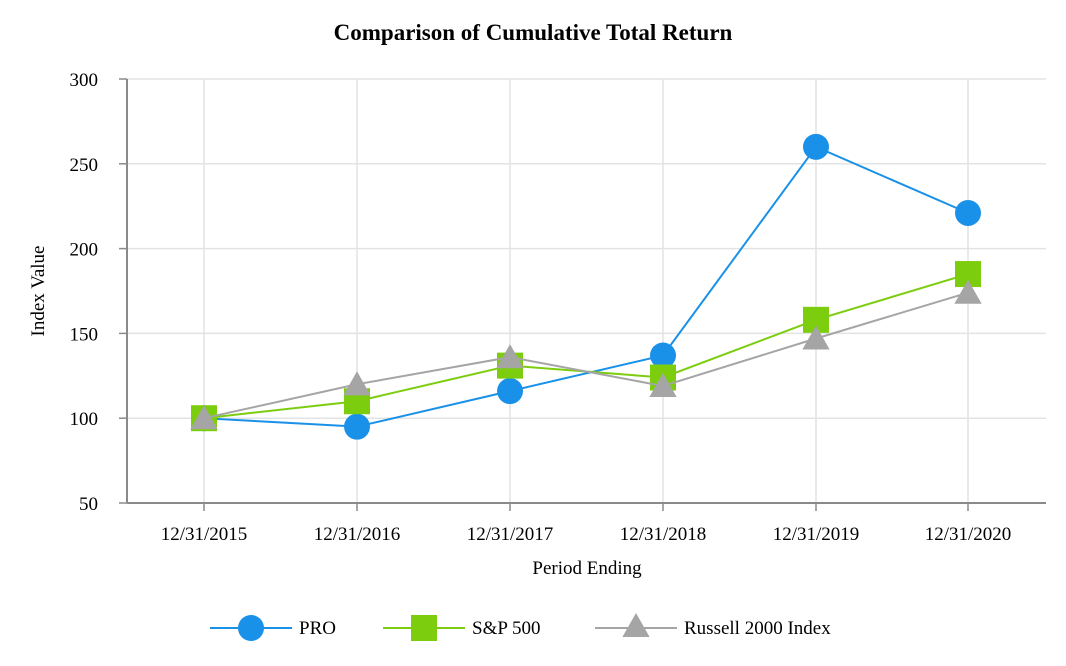 Image resolution: width=1066 pixels, height=666 pixels. I want to click on x-tick-label: 12/31/2020, so click(968, 534).